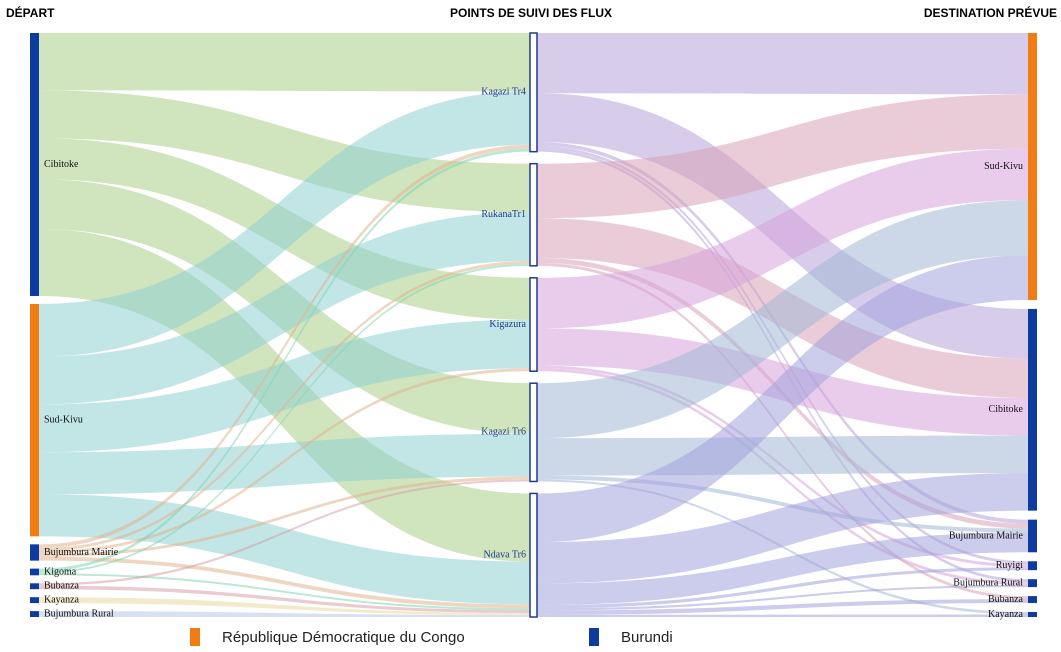  I want to click on flow-kagazi6-to-d_cibitoke, so click(782, 455).